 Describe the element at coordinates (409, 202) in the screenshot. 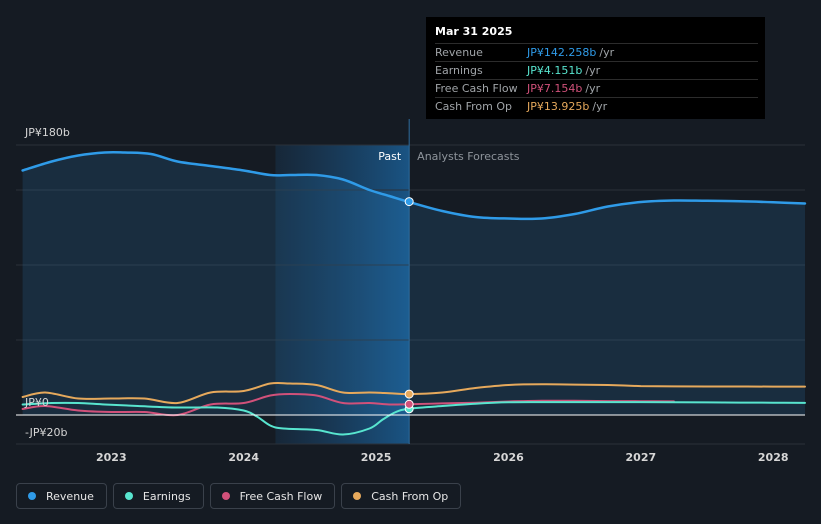

I see `tooltip-marker-revenue` at that location.